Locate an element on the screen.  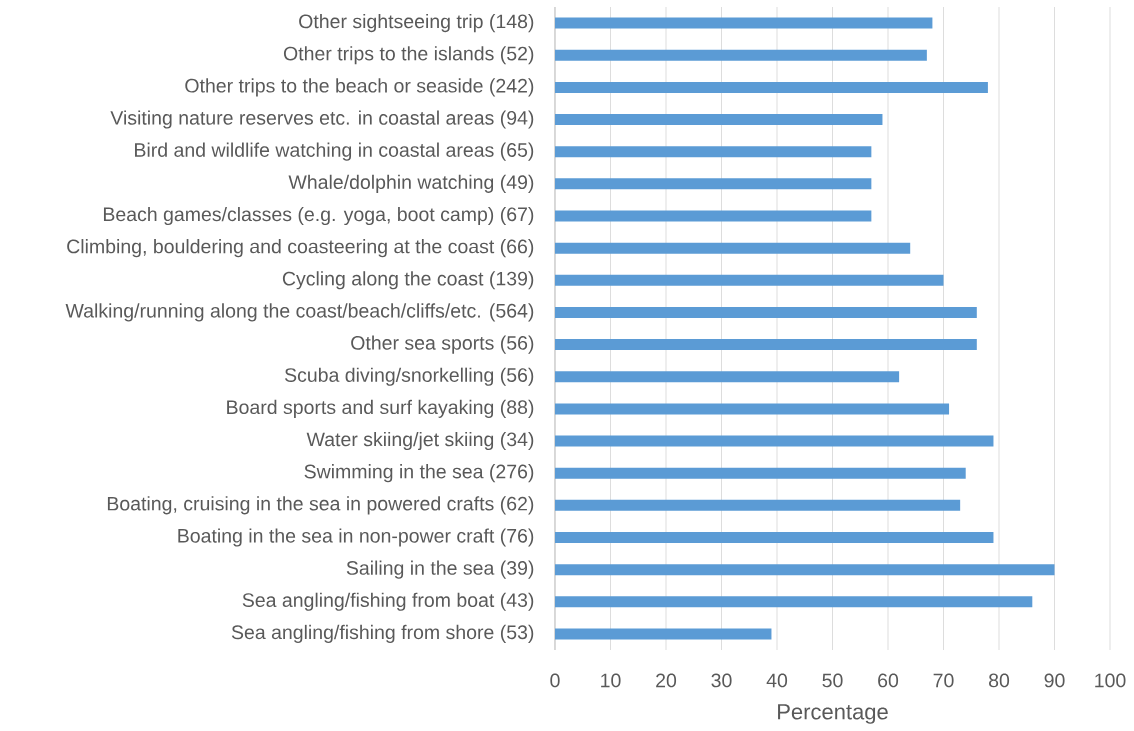
x-tick-label: 60 is located at coordinates (888, 680).